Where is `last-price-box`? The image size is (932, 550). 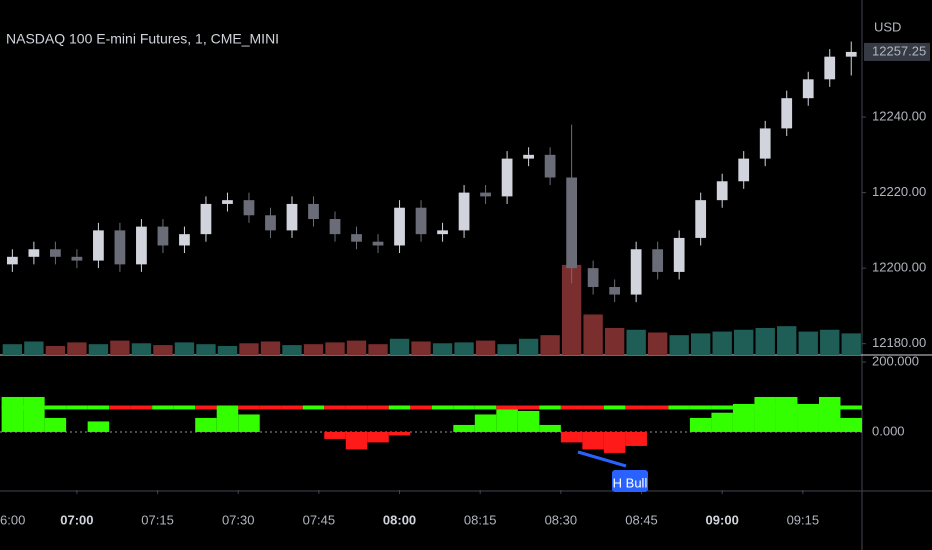 last-price-box is located at coordinates (897, 51).